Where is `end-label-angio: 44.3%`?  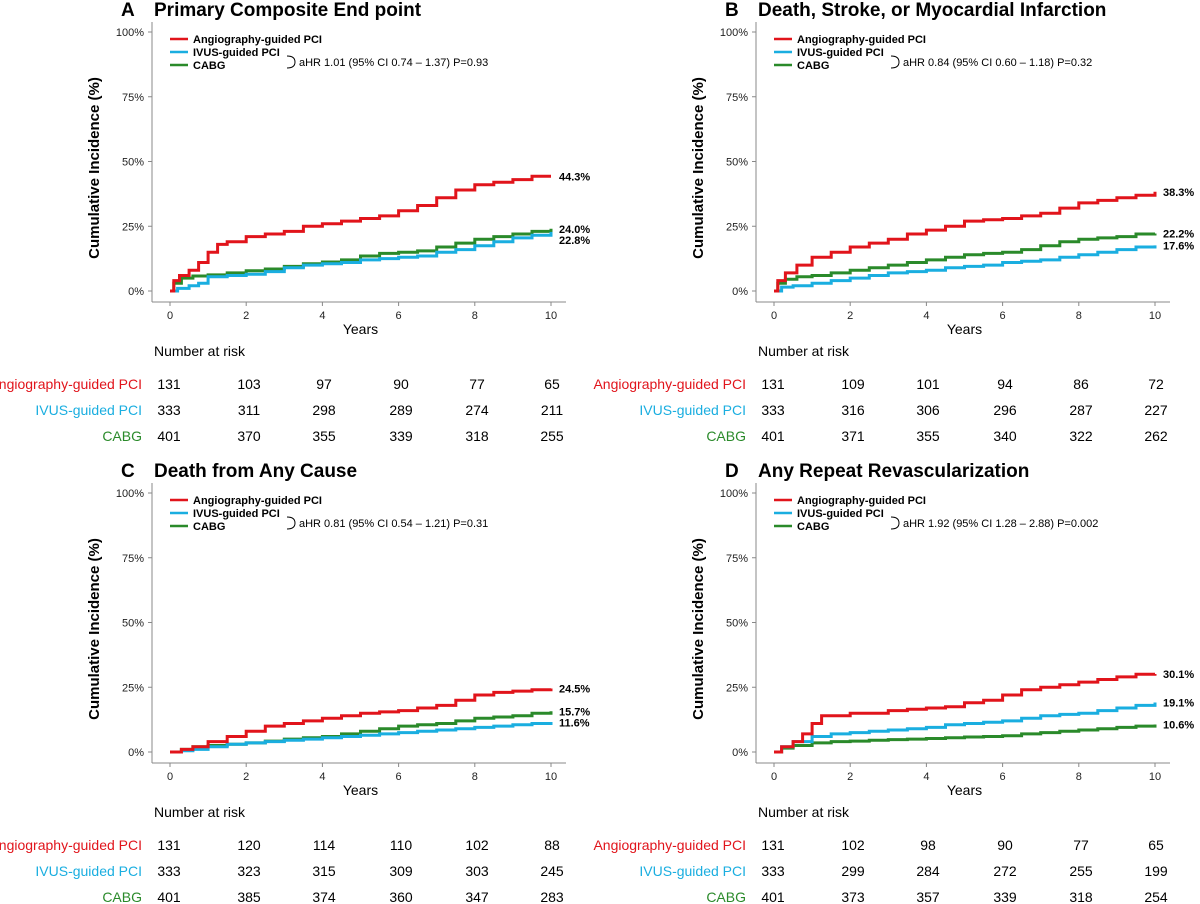 end-label-angio: 44.3% is located at coordinates (574, 177).